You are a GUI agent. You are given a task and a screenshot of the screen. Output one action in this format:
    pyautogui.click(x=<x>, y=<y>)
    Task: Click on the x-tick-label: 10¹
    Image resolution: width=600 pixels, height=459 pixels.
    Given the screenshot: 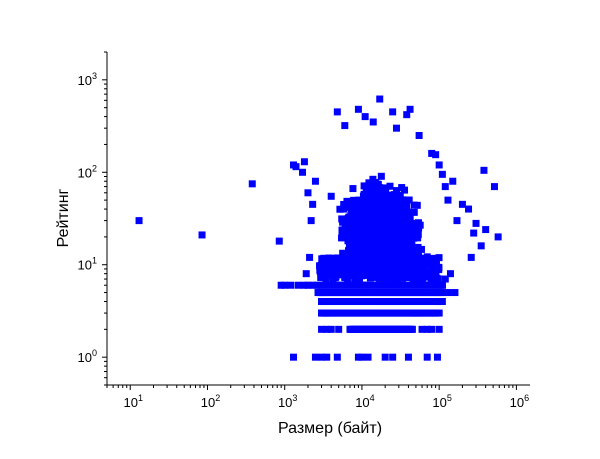 What is the action you would take?
    pyautogui.click(x=133, y=401)
    